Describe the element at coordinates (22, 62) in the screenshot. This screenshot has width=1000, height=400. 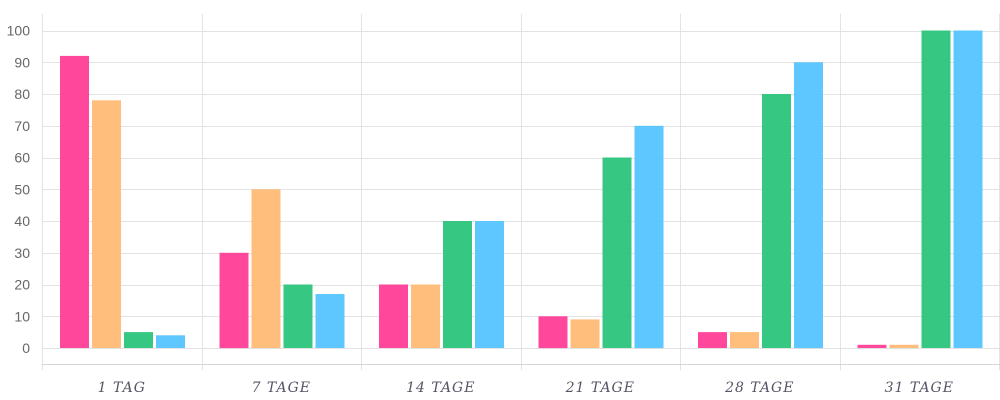
I see `y-tick-label: 90` at that location.